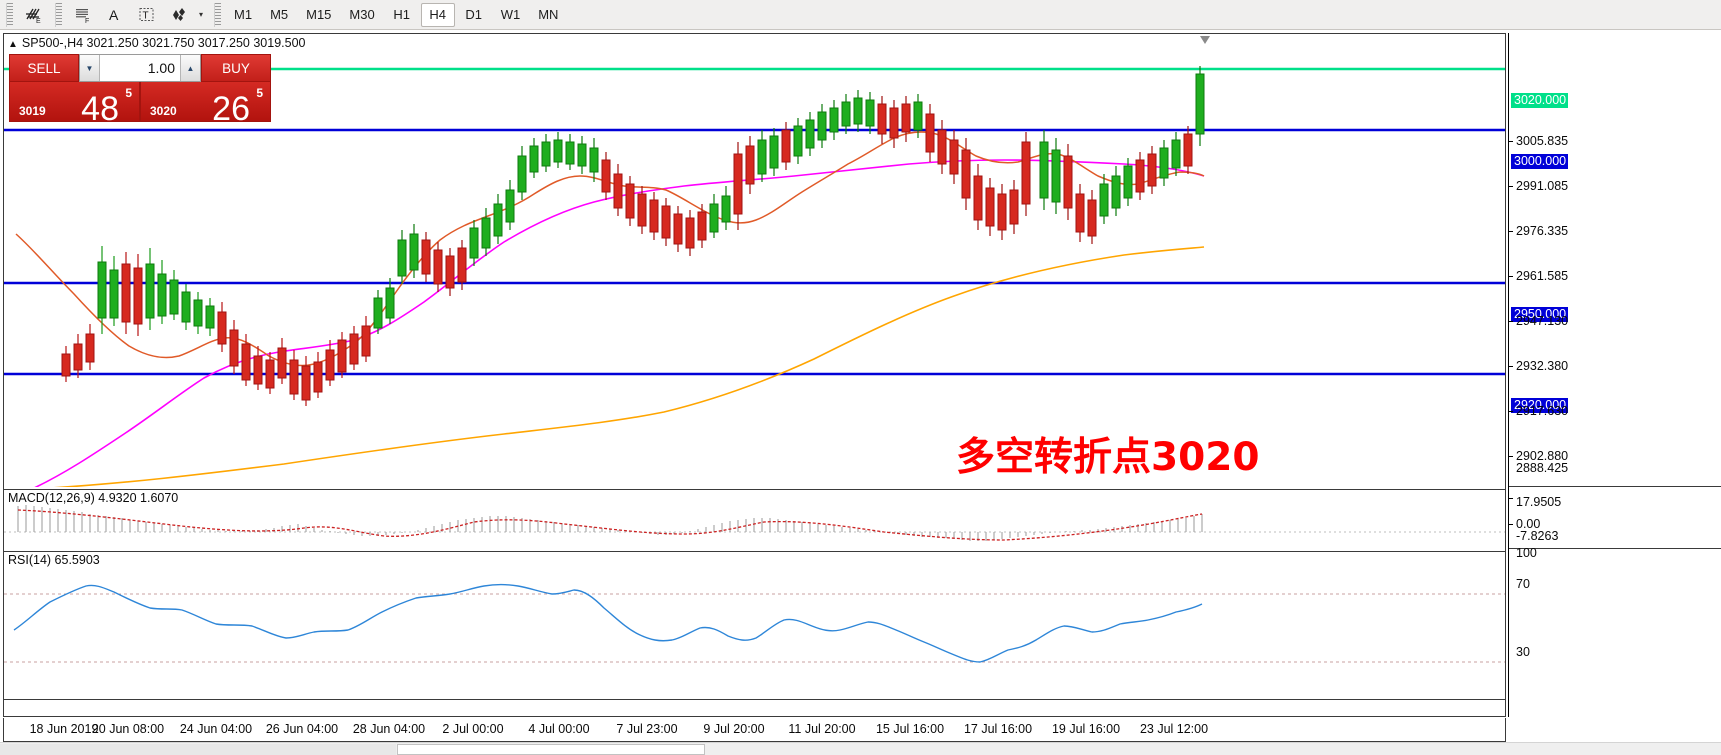  What do you see at coordinates (1542, 411) in the screenshot?
I see `price-label-2917: 2917.630` at bounding box center [1542, 411].